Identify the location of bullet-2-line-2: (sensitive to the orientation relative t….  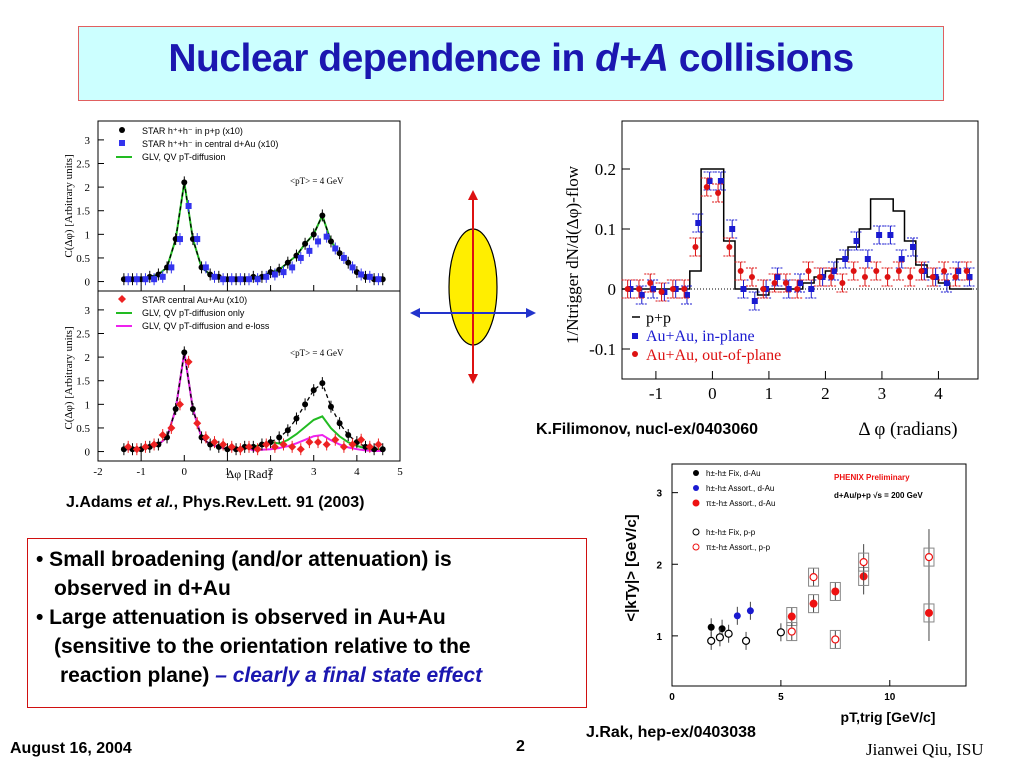
(262, 646).